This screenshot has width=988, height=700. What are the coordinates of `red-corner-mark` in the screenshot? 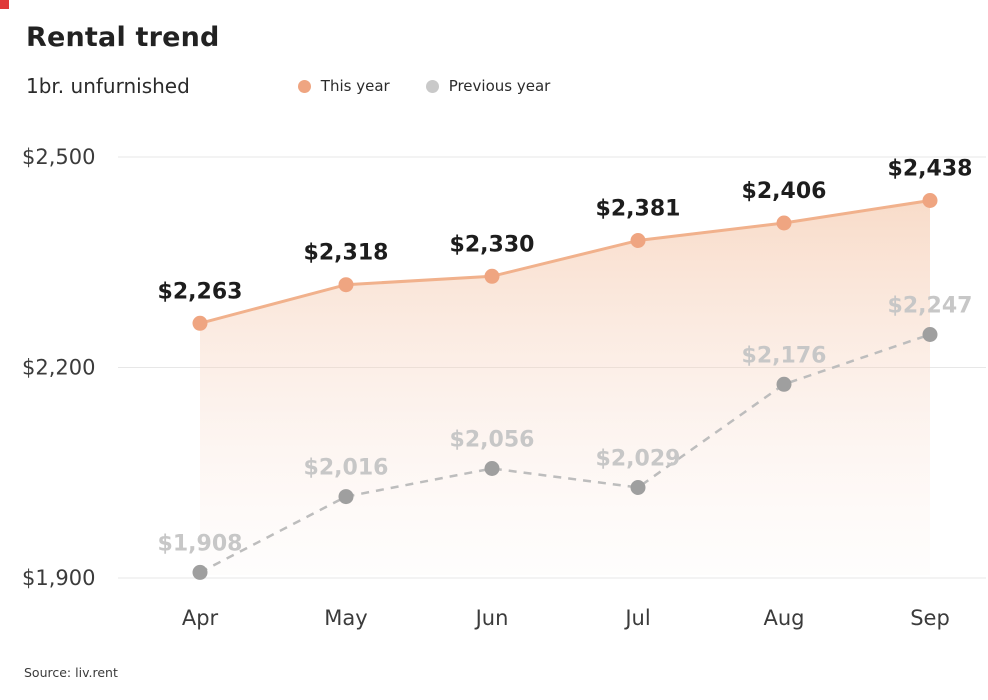 It's located at (4, 4).